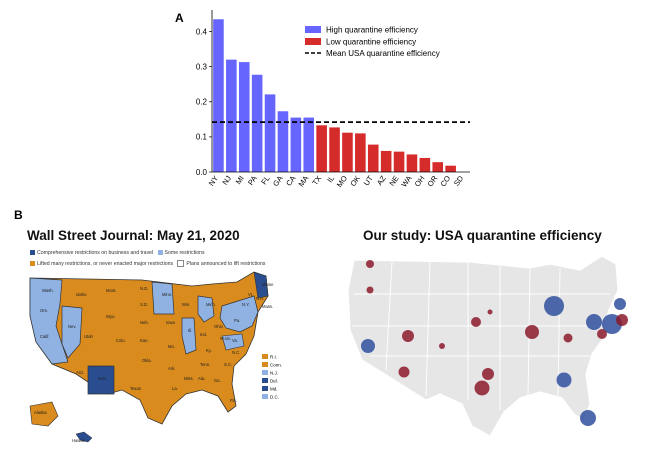 Image resolution: width=652 pixels, height=458 pixels. Describe the element at coordinates (72, 332) in the screenshot. I see `wsj-nevada` at that location.